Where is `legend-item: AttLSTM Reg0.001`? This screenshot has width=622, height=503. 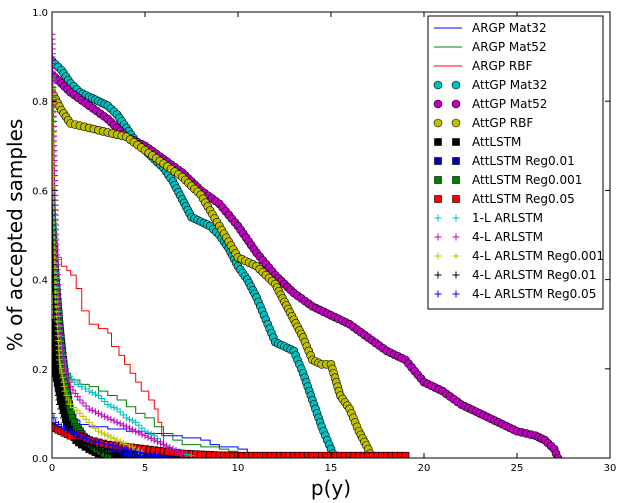
legend-item: AttLSTM Reg0.001 is located at coordinates (508, 180).